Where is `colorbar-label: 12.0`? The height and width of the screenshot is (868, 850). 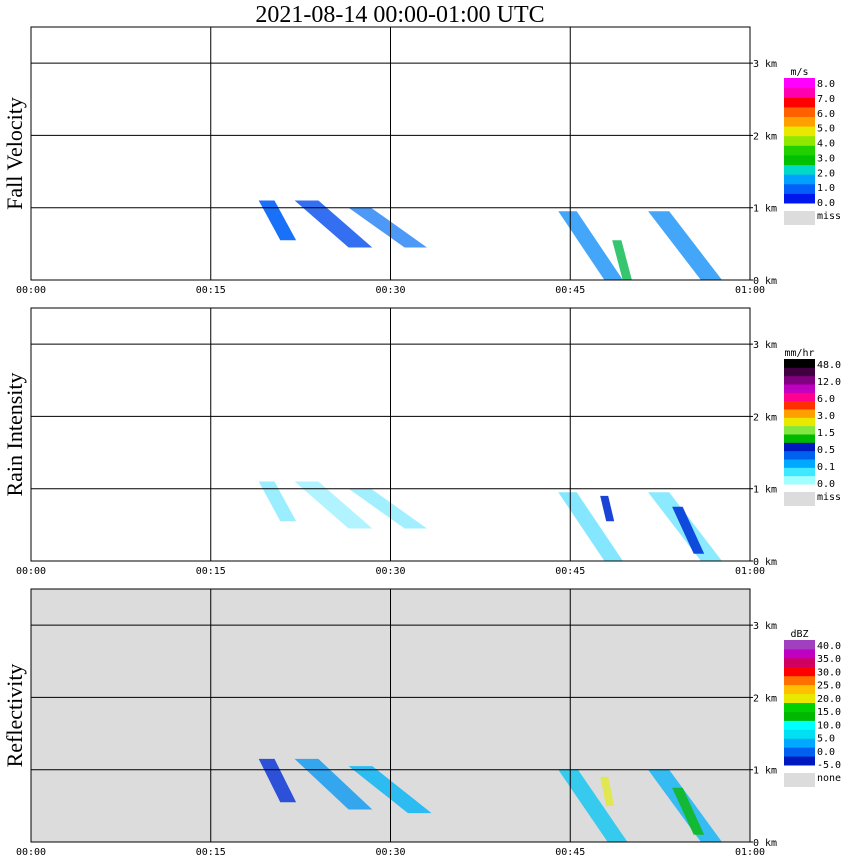
colorbar-label: 12.0 is located at coordinates (829, 382).